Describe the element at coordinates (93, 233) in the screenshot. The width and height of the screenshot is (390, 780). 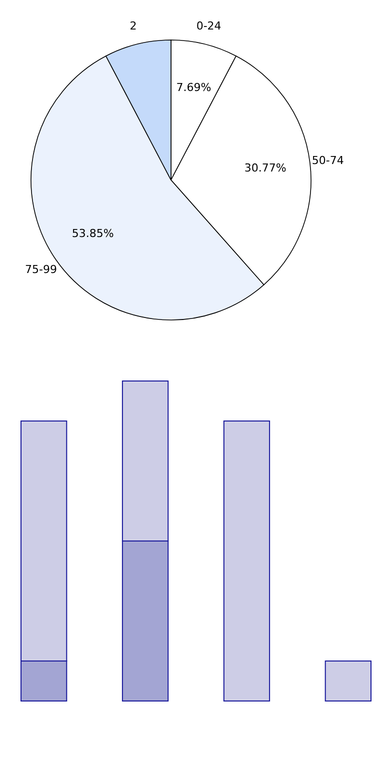
I see `data-label: 53.85%` at that location.